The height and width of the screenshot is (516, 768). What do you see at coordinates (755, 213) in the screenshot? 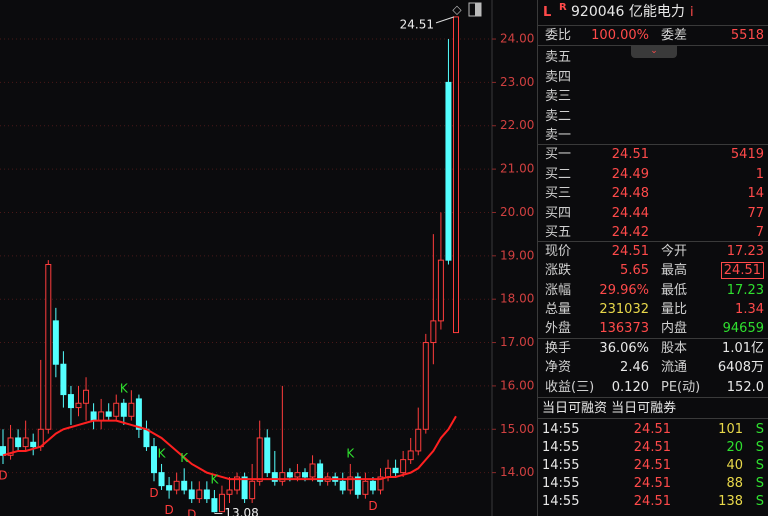
I see `cell: 77` at bounding box center [755, 213].